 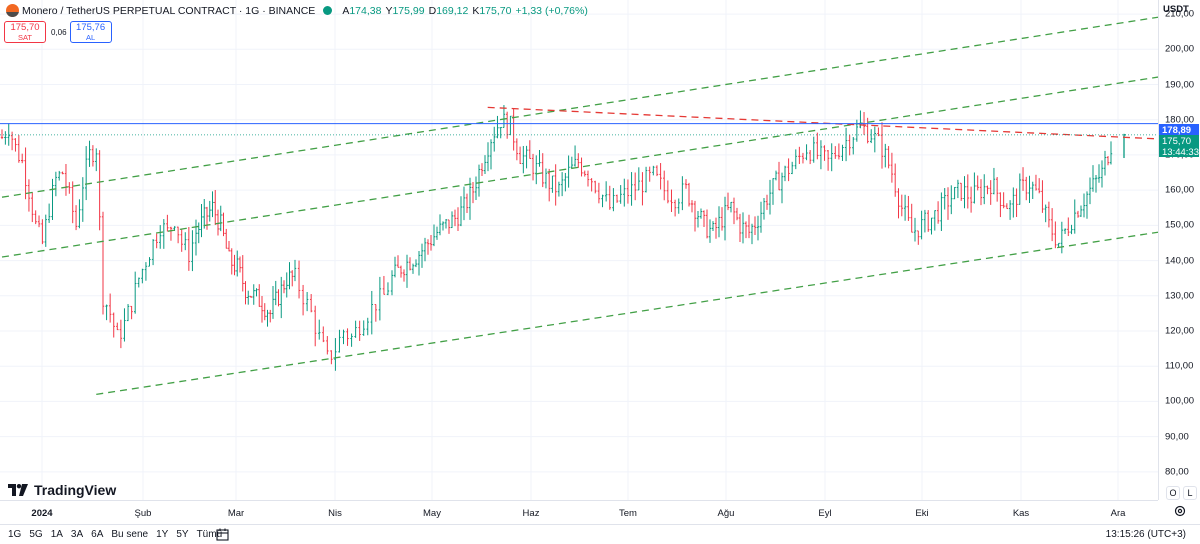 I want to click on last-price-tag: 175,70 13:44:33, so click(x=1179, y=146).